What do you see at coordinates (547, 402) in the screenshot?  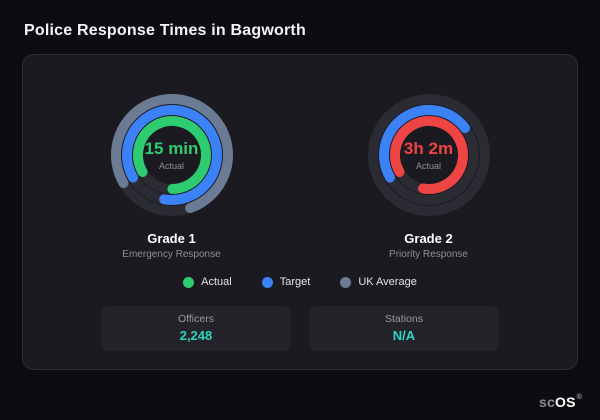 I see `logo-prefix: sc` at bounding box center [547, 402].